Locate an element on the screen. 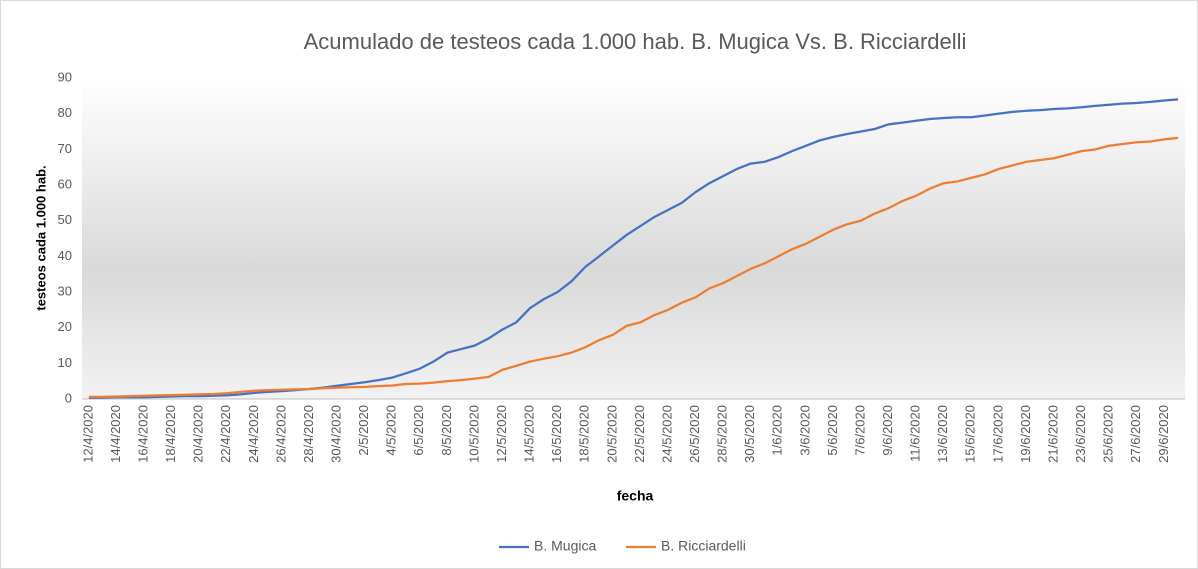 Image resolution: width=1198 pixels, height=569 pixels. y-tick-label: 10 is located at coordinates (65, 362).